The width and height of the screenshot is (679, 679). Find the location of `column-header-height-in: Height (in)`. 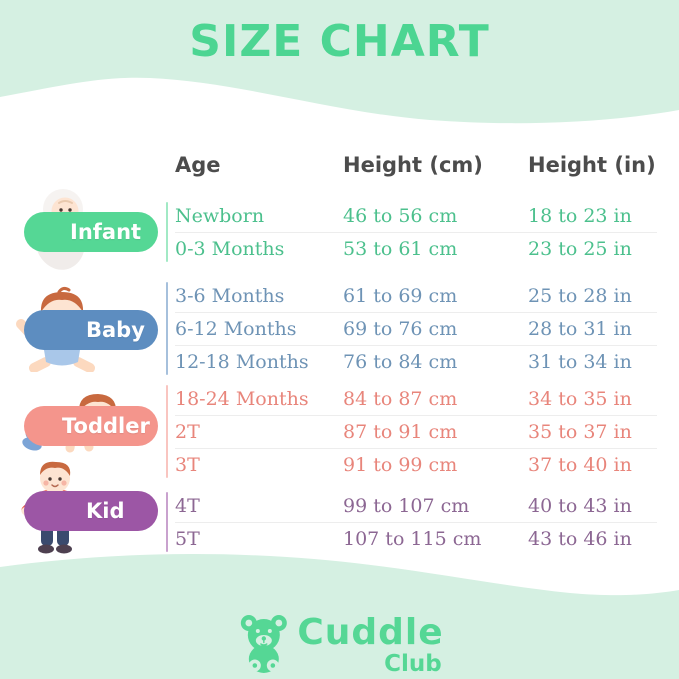

column-header-height-in: Height (in) is located at coordinates (592, 165).